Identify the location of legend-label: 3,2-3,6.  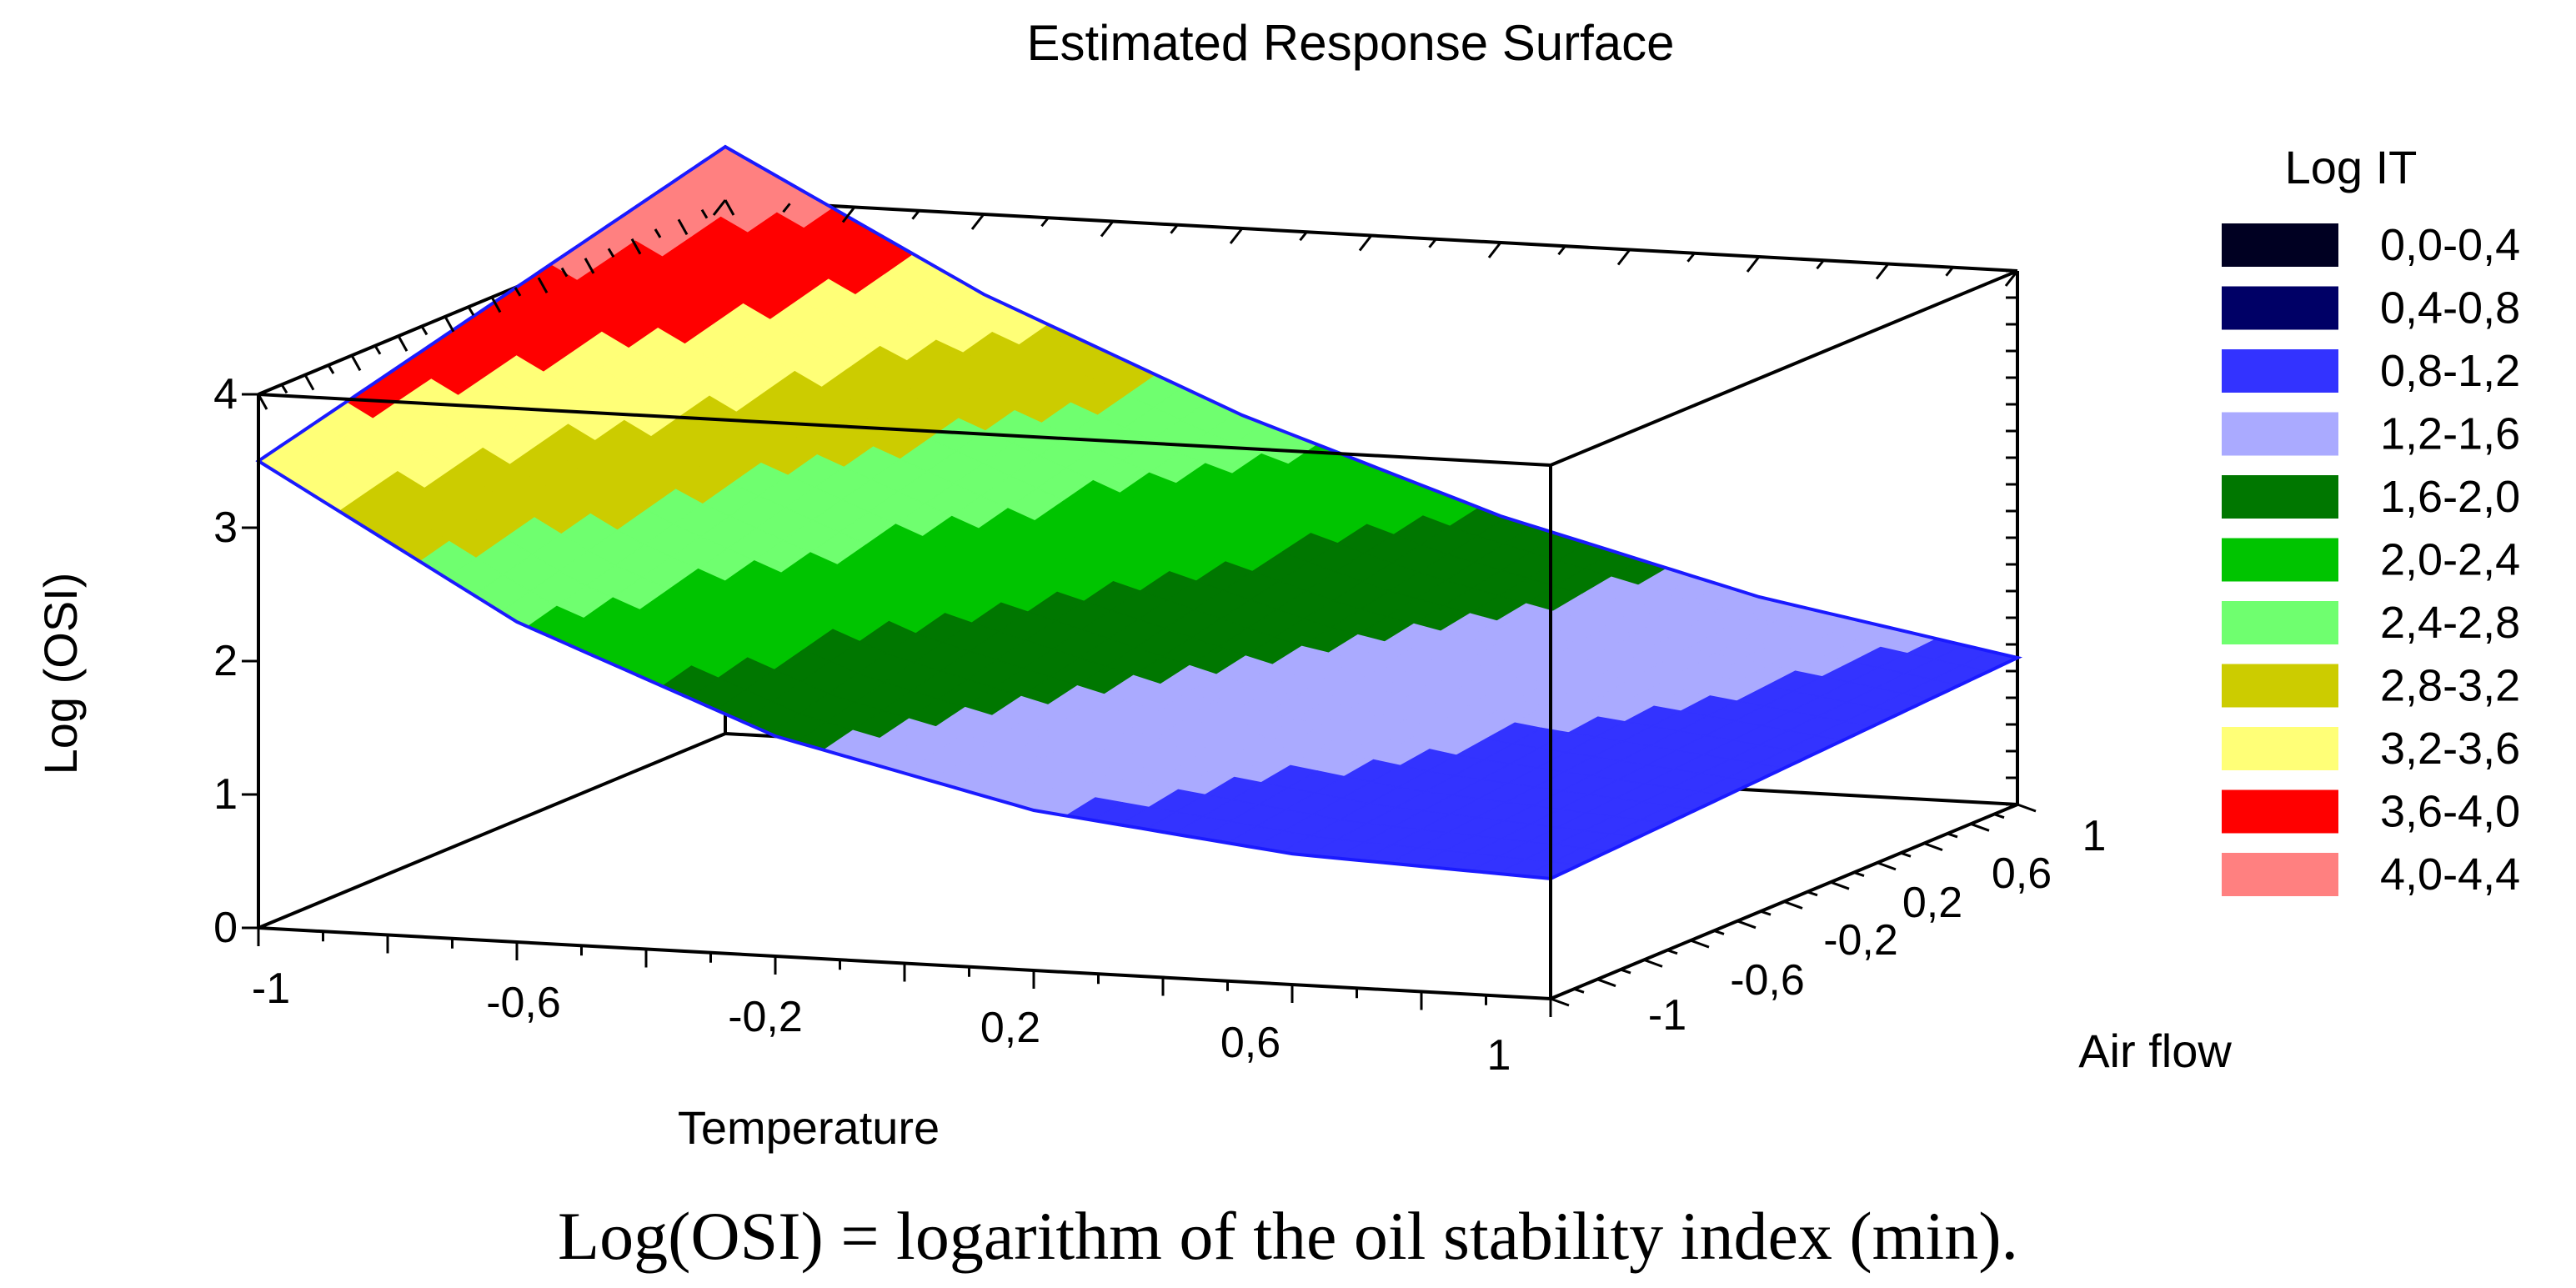
(2450, 749).